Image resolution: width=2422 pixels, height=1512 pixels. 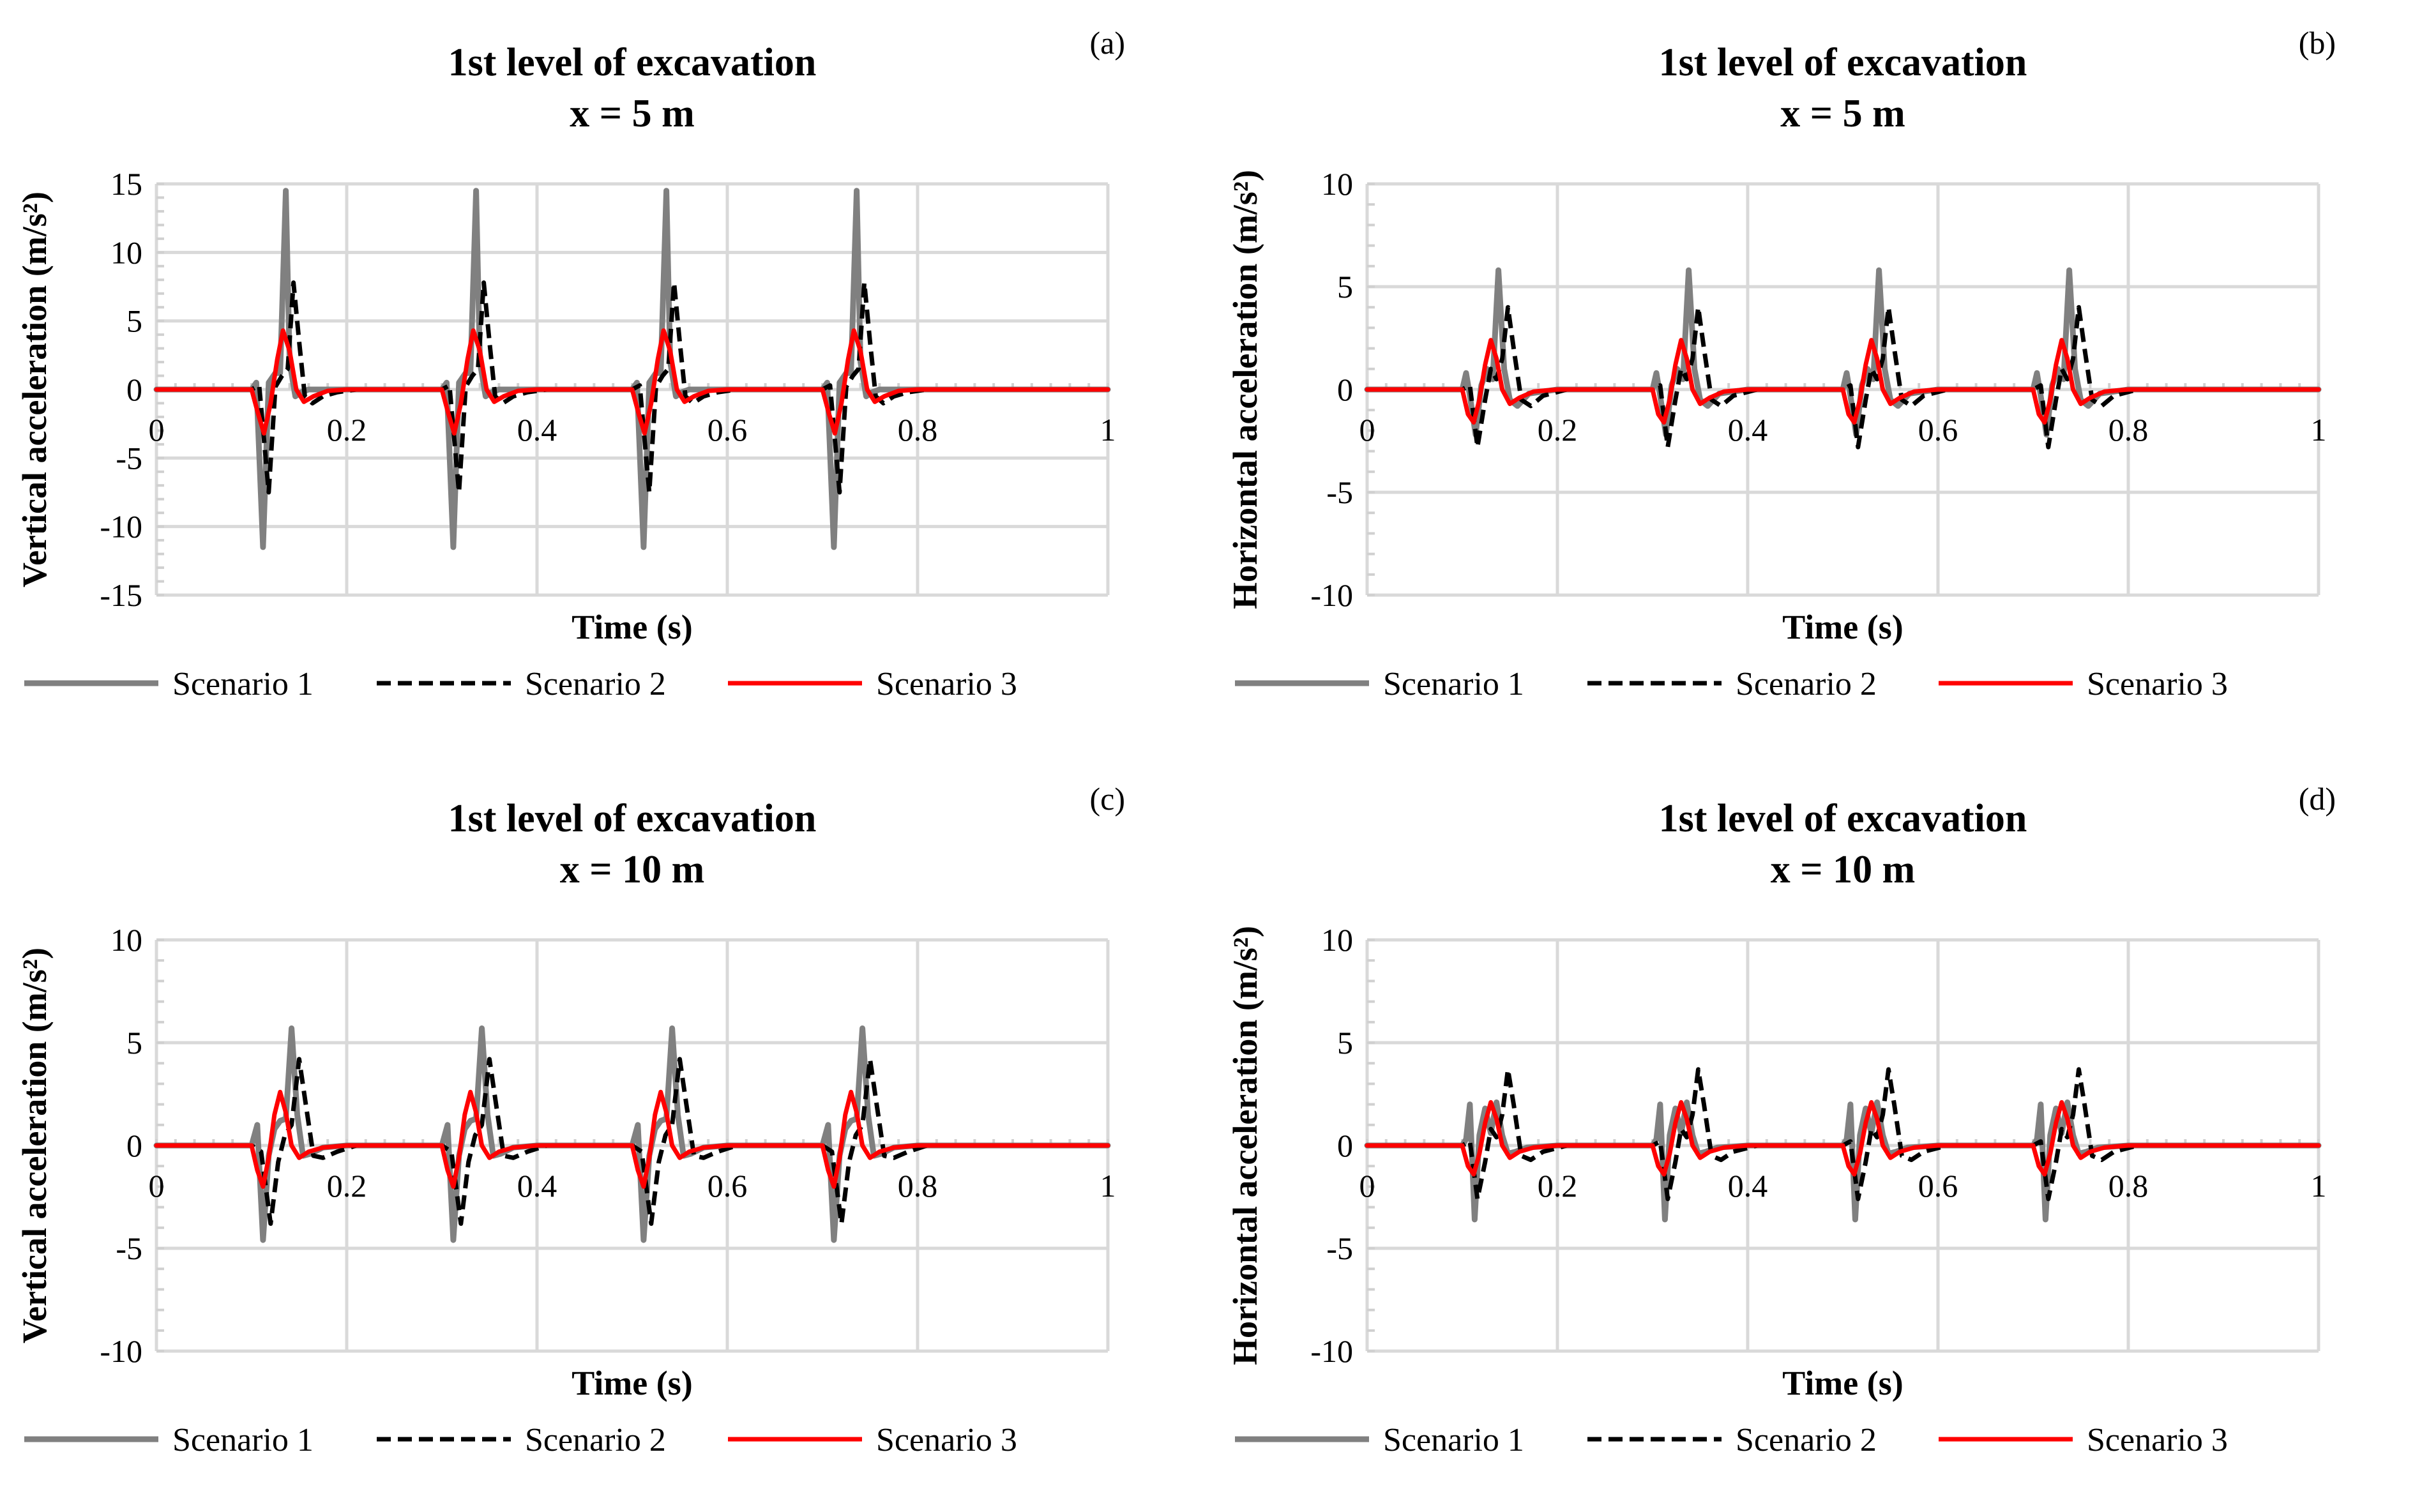 I want to click on y-tick-label: -15, so click(x=121, y=595).